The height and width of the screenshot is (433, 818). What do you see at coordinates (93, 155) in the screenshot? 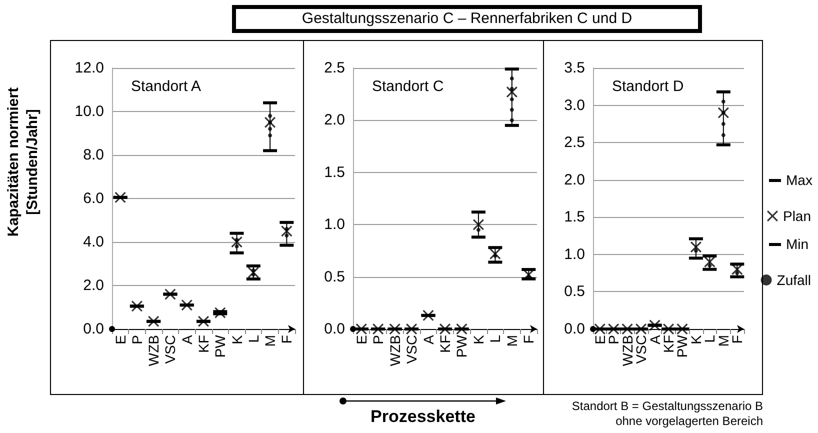
I see `y-tick-label: 8.0` at bounding box center [93, 155].